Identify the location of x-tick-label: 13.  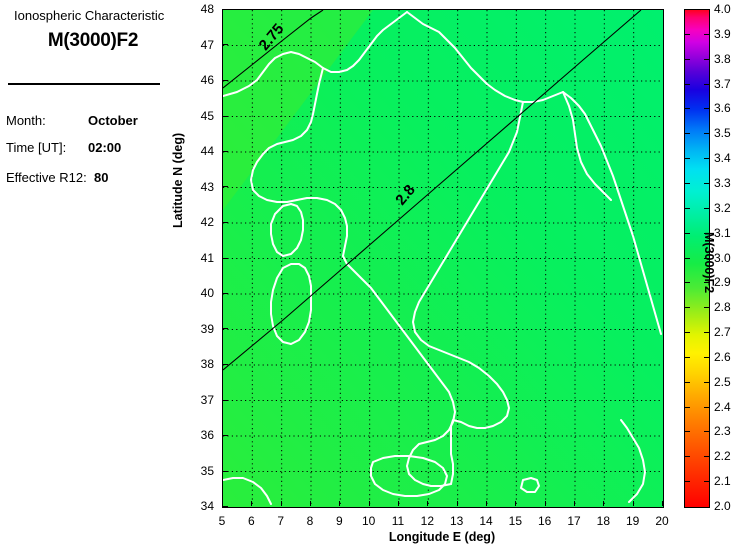
(456, 521).